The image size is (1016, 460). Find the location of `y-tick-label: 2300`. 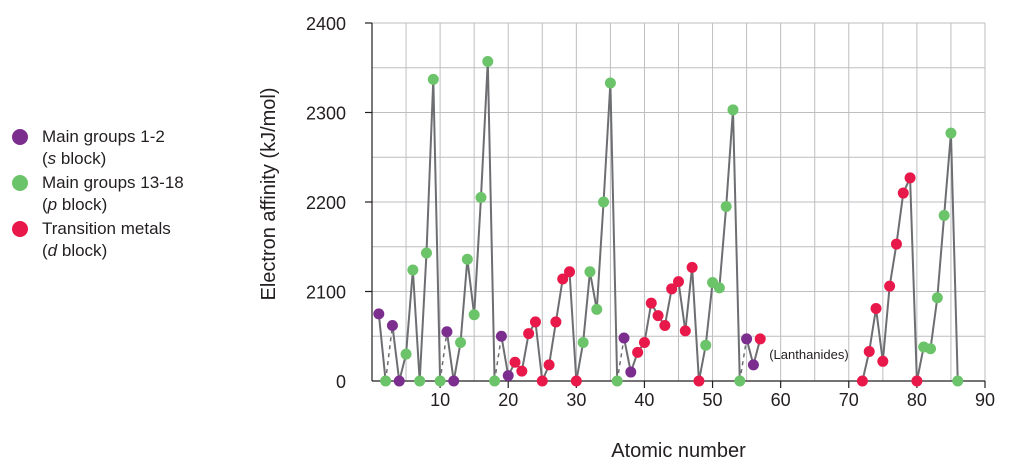

y-tick-label: 2300 is located at coordinates (326, 114).